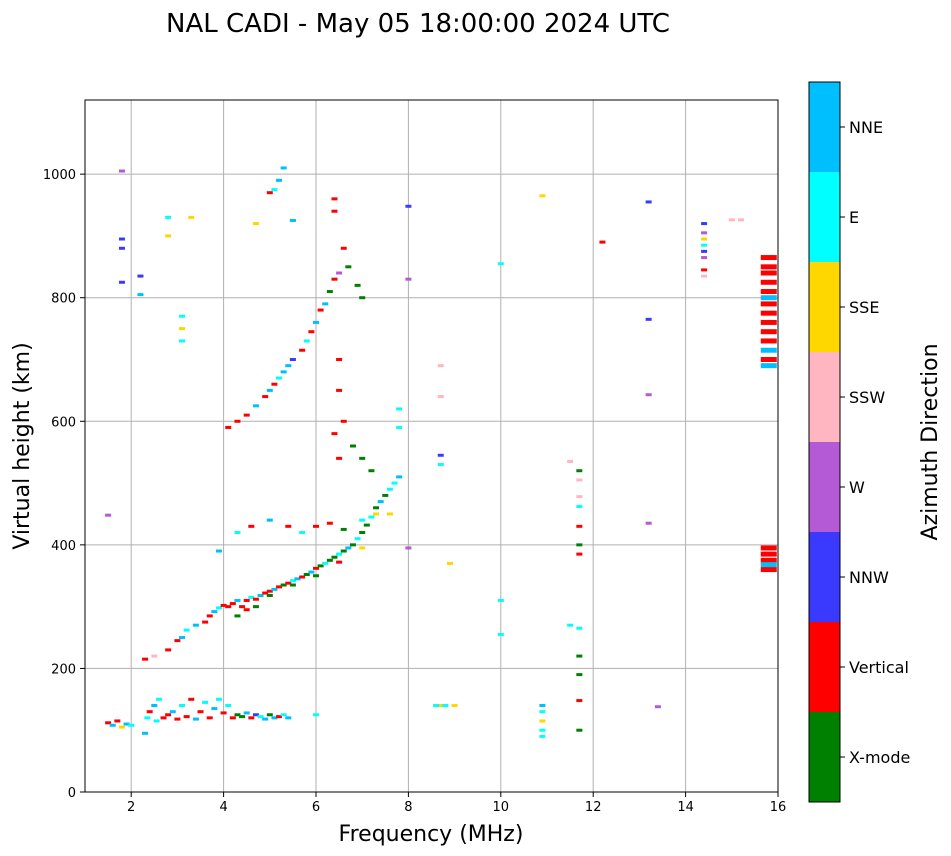 This screenshot has height=856, width=951. Describe the element at coordinates (72, 793) in the screenshot. I see `y-tick-label: 0` at that location.